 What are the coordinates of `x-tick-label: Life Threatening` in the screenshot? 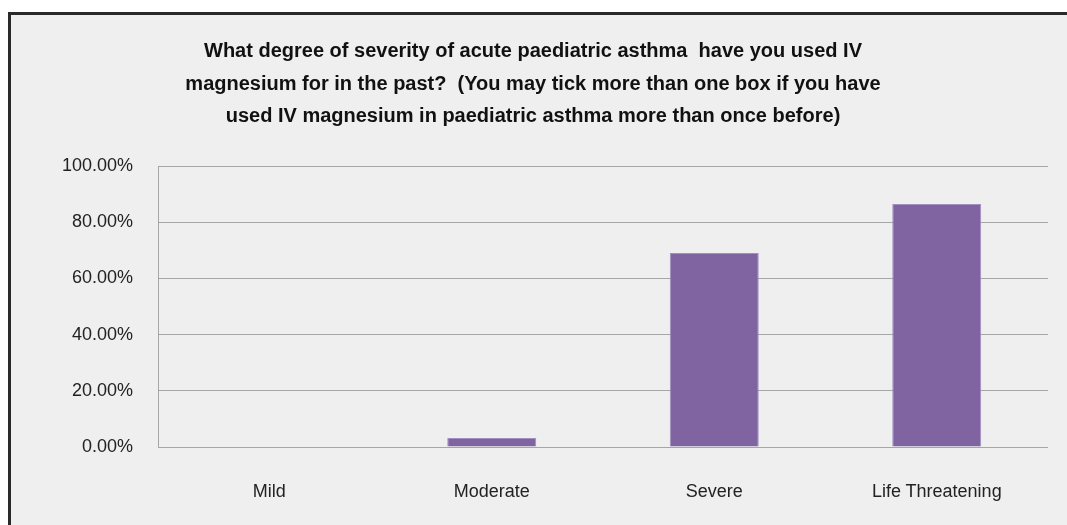 It's located at (936, 490).